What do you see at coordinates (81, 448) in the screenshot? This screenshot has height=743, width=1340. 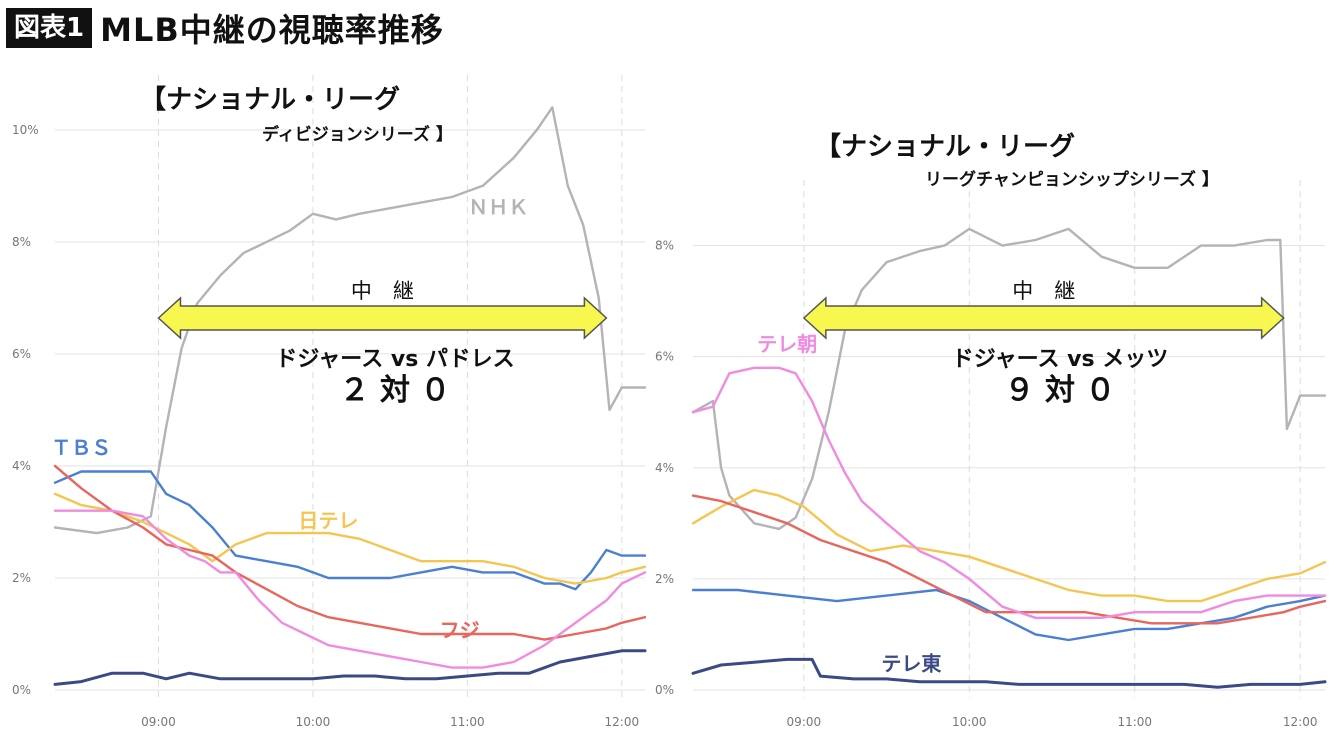 I see `series-label-0-1: ＴＢＳ` at bounding box center [81, 448].